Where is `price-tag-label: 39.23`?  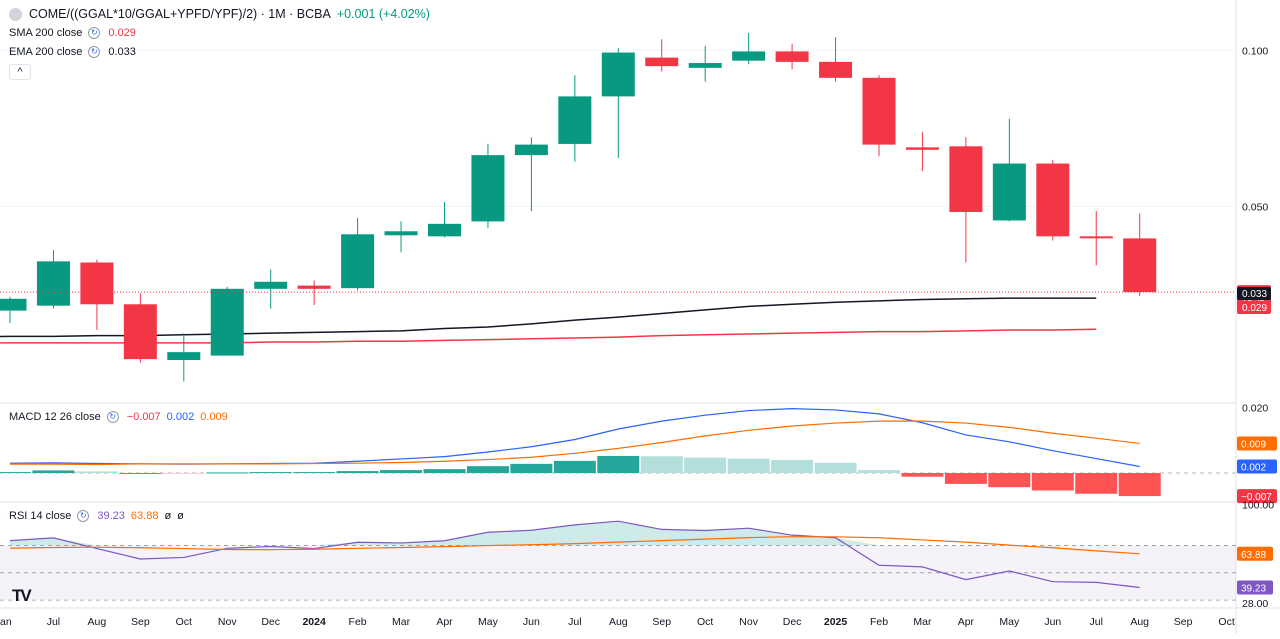 price-tag-label: 39.23 is located at coordinates (1253, 589).